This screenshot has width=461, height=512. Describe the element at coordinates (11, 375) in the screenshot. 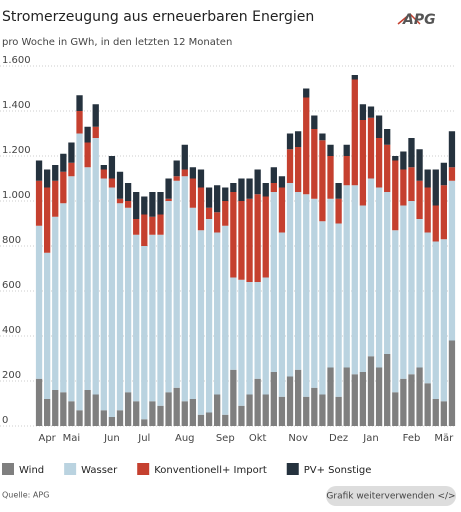

I see `y-tick-label: 200` at that location.